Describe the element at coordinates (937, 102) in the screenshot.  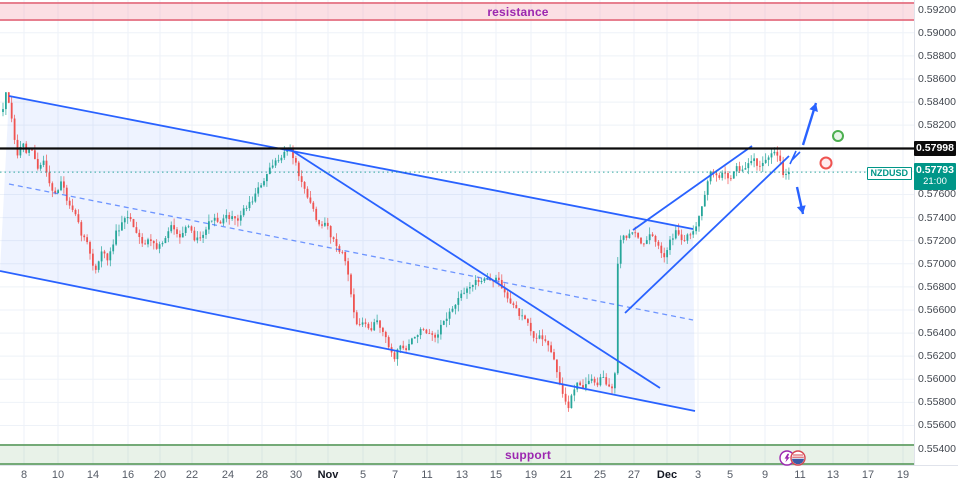
I see `price-axis-label: 0.58400` at that location.